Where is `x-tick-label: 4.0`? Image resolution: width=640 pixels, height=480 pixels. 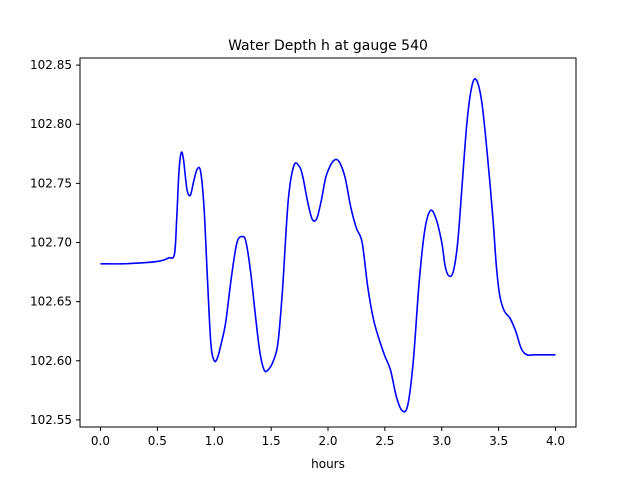 x-tick-label: 4.0 is located at coordinates (555, 441).